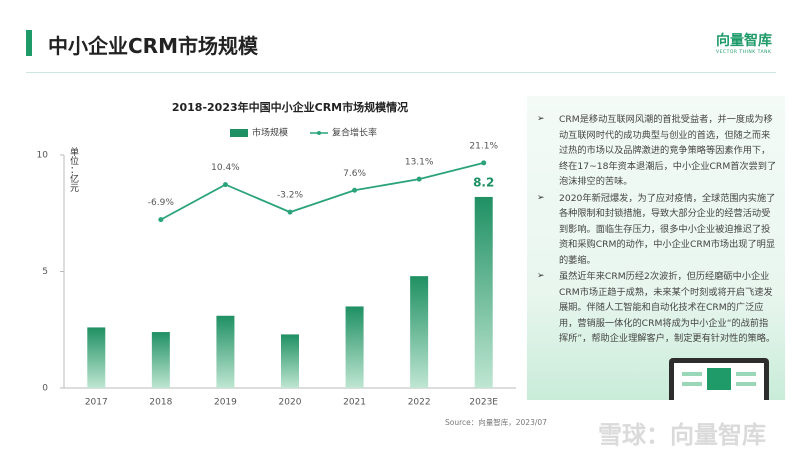  What do you see at coordinates (96, 403) in the screenshot?
I see `x-tick-label: 2017` at bounding box center [96, 403].